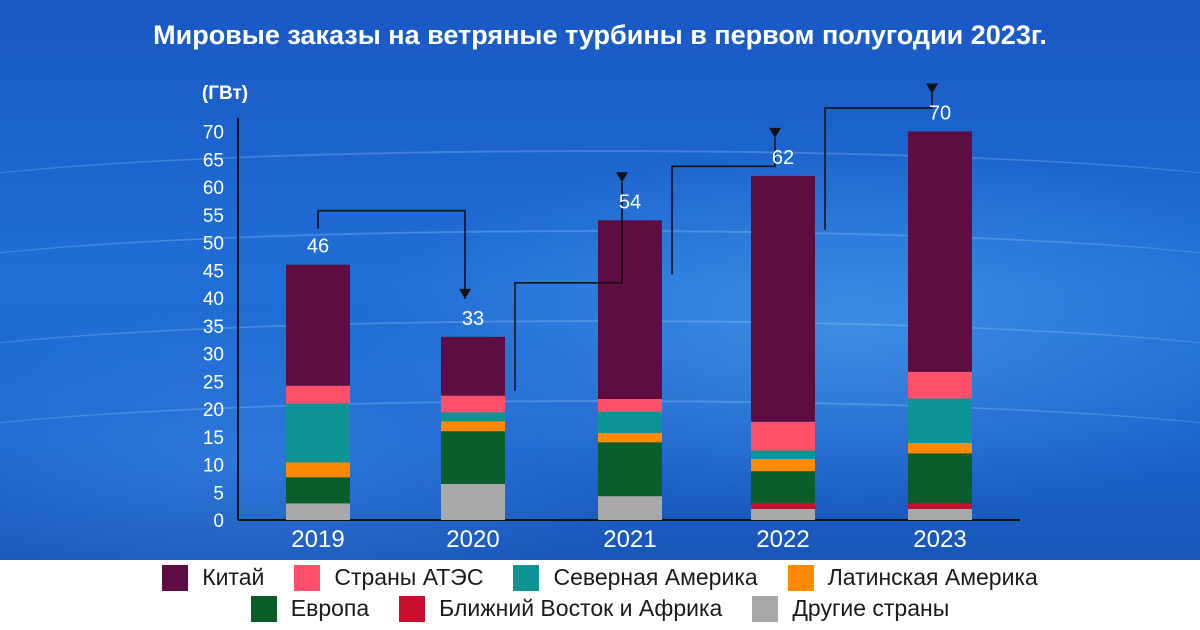 This screenshot has width=1200, height=630. I want to click on total-value-label: 33, so click(473, 319).